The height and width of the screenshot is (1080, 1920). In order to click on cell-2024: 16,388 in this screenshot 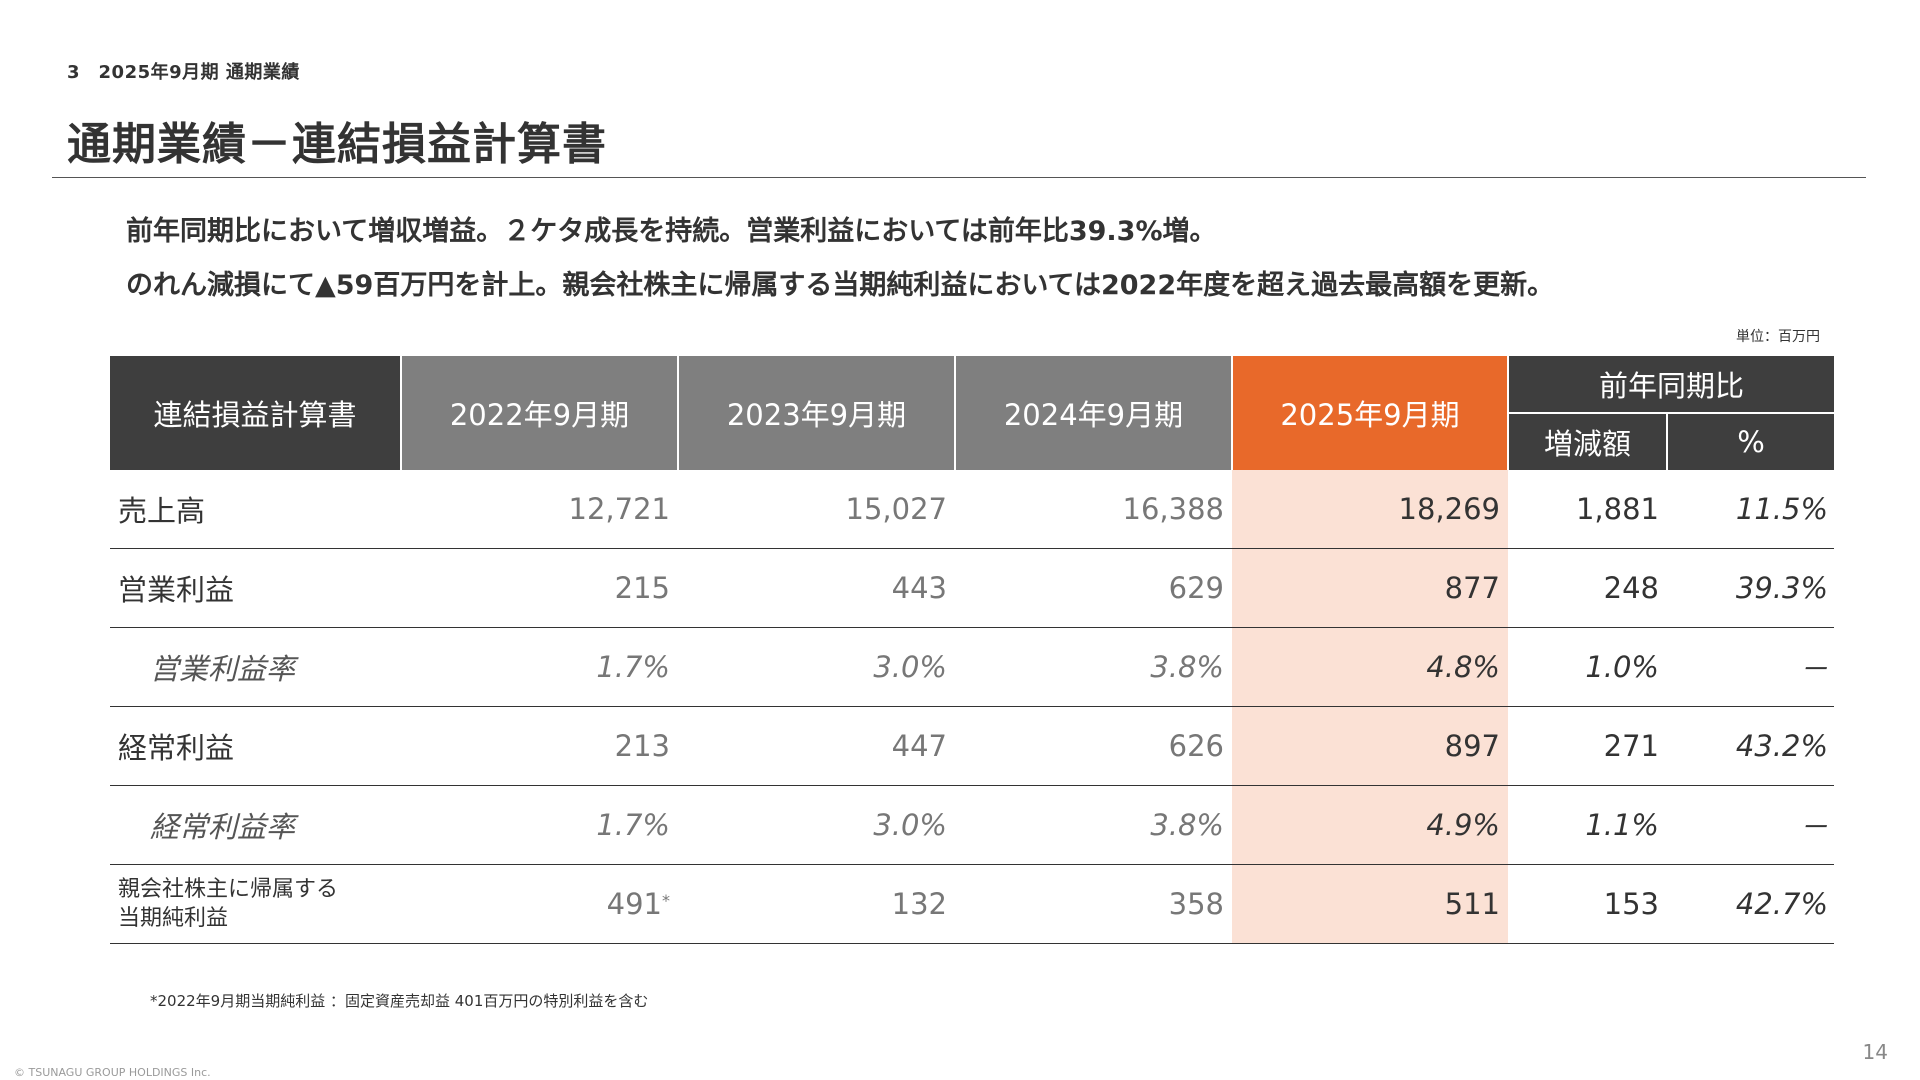, I will do `click(1093, 509)`.